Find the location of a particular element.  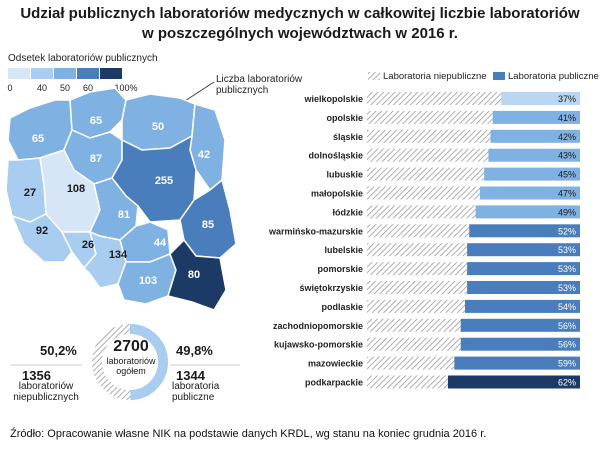

summary-total-label-1: laboratoriów is located at coordinates (131, 361).